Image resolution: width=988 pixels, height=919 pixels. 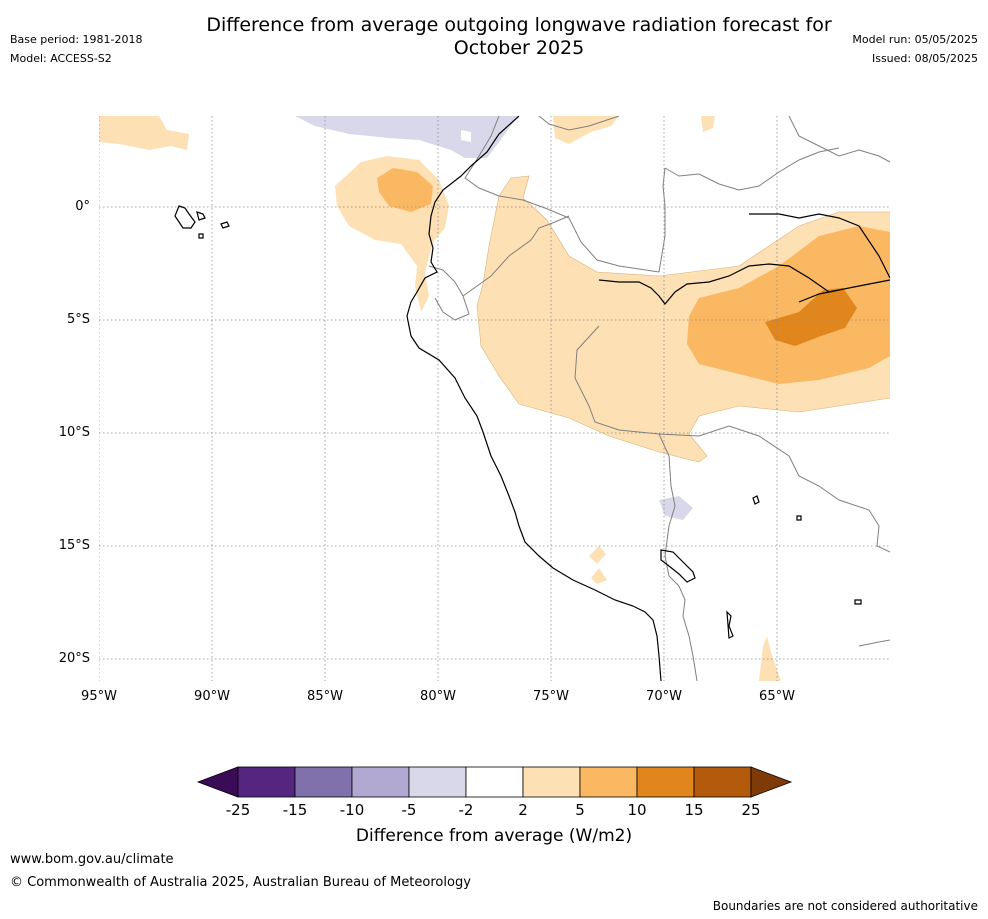 I want to click on border-ecuador-peru, so click(x=449, y=293).